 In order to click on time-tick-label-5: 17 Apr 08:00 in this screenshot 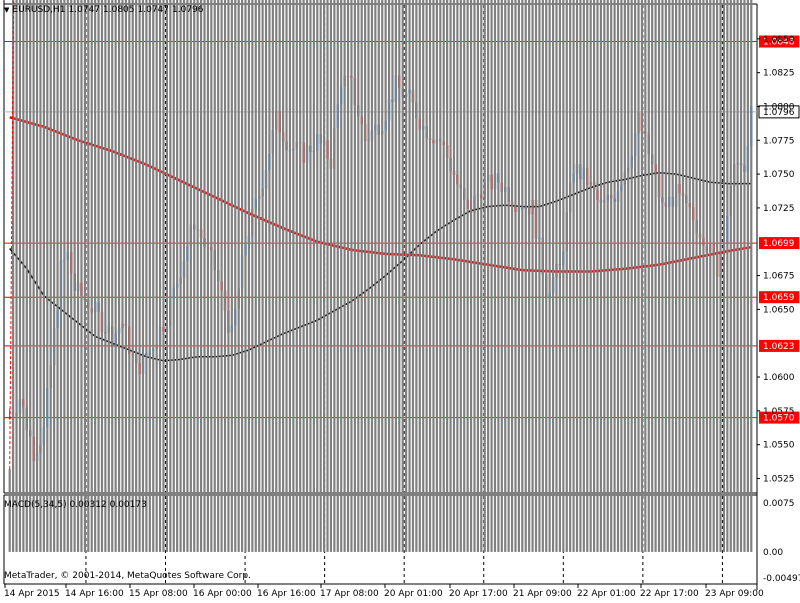, I will do `click(349, 594)`.